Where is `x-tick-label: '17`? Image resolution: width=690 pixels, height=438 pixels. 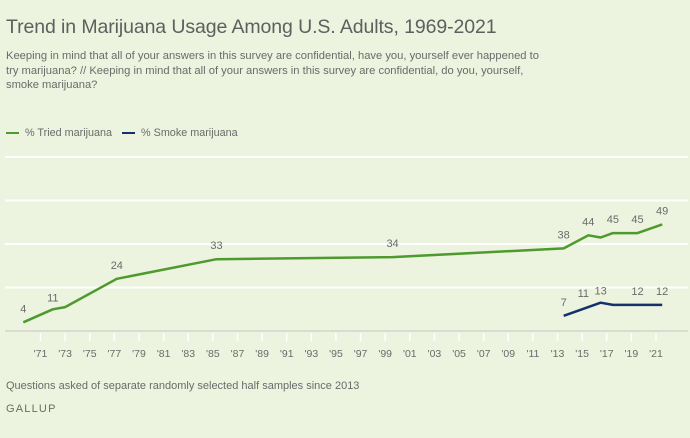 x-tick-label: '17 is located at coordinates (607, 354).